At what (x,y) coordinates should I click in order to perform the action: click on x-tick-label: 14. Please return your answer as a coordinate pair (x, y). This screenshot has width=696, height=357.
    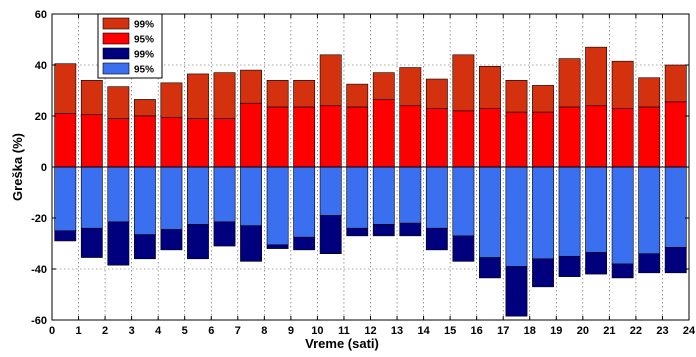
    Looking at the image, I should click on (423, 331).